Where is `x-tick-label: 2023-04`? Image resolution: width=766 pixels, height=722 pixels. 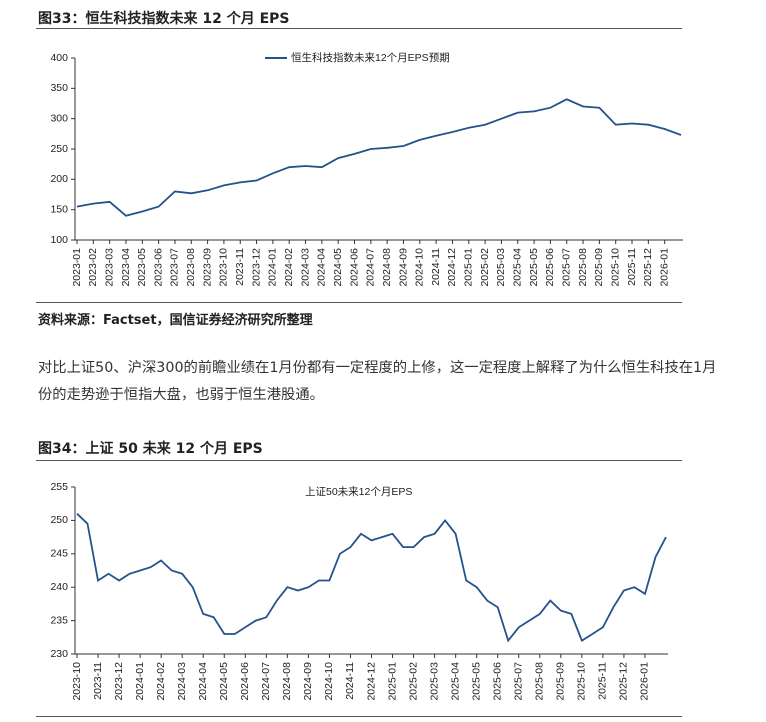
x-tick-label: 2023-04 is located at coordinates (126, 267).